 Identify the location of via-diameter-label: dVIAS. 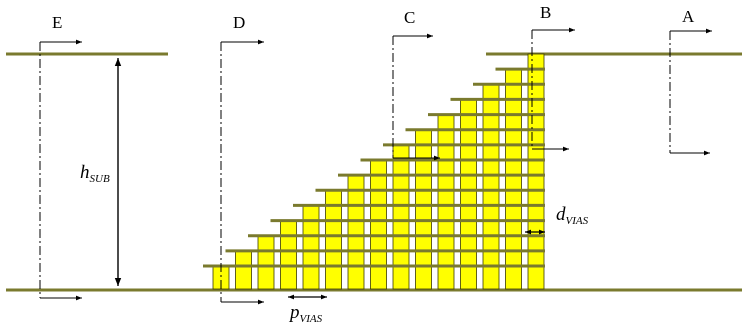
(572, 215).